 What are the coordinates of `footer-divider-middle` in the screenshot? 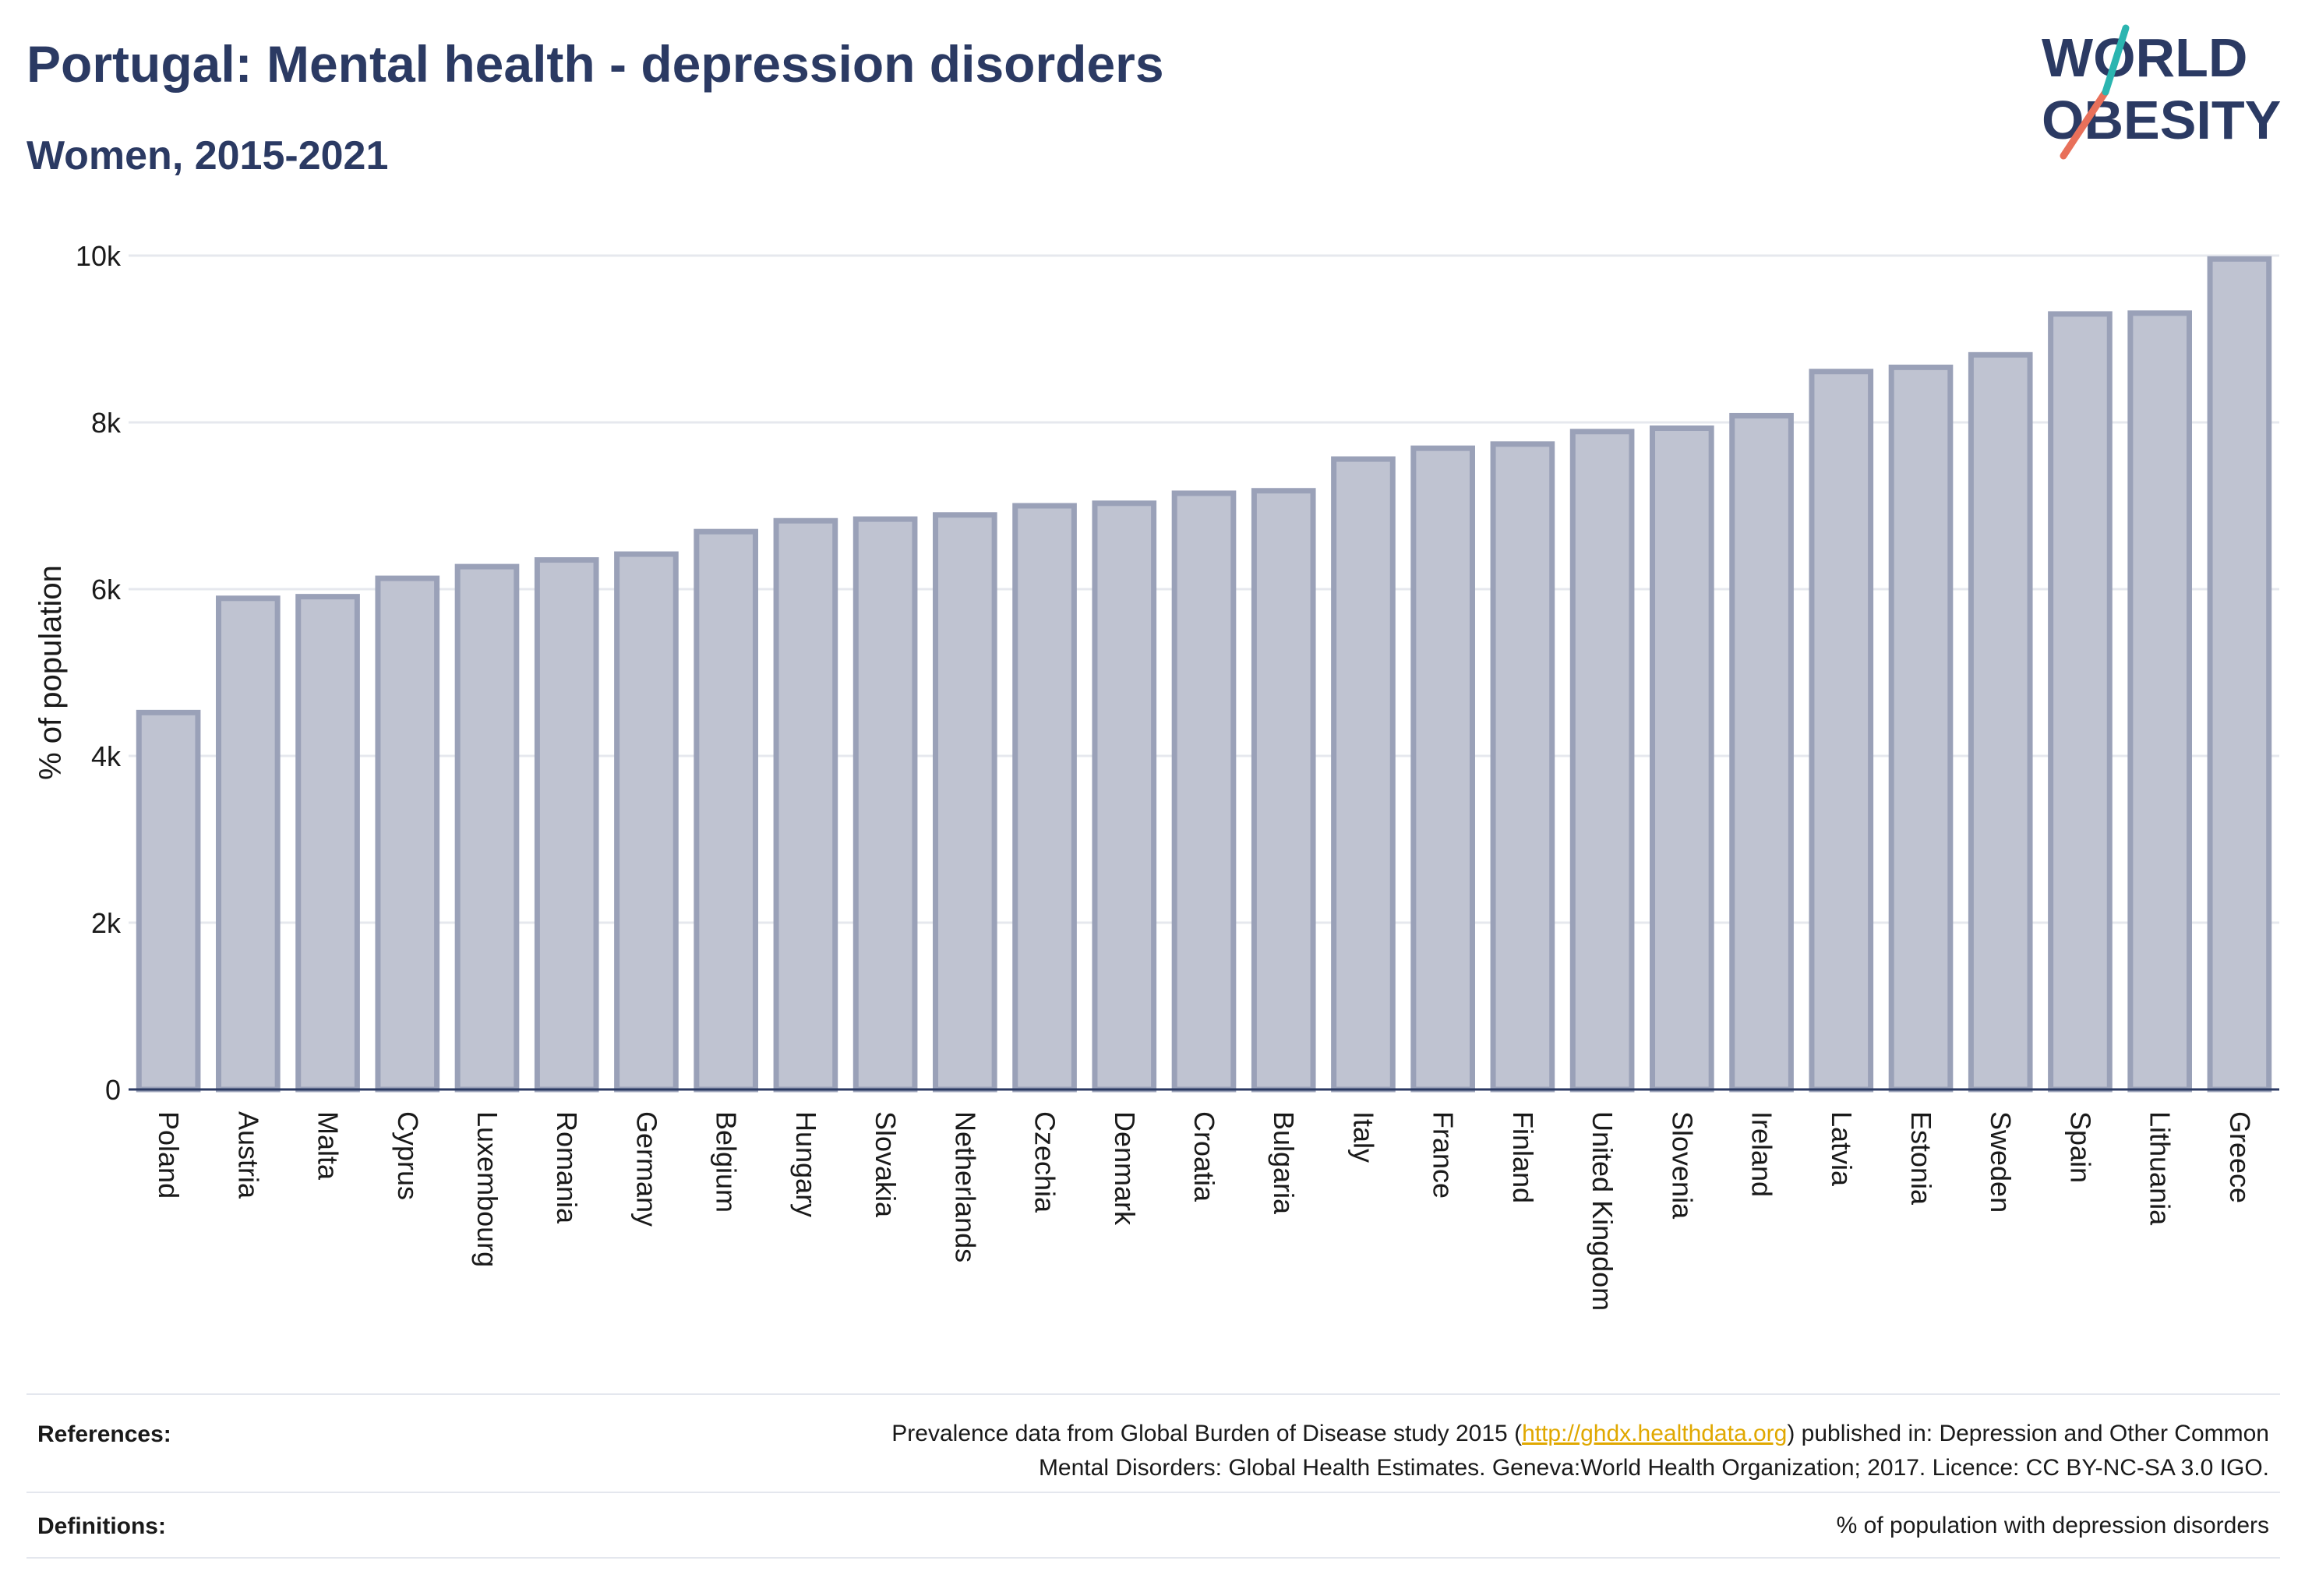 It's located at (1153, 1492).